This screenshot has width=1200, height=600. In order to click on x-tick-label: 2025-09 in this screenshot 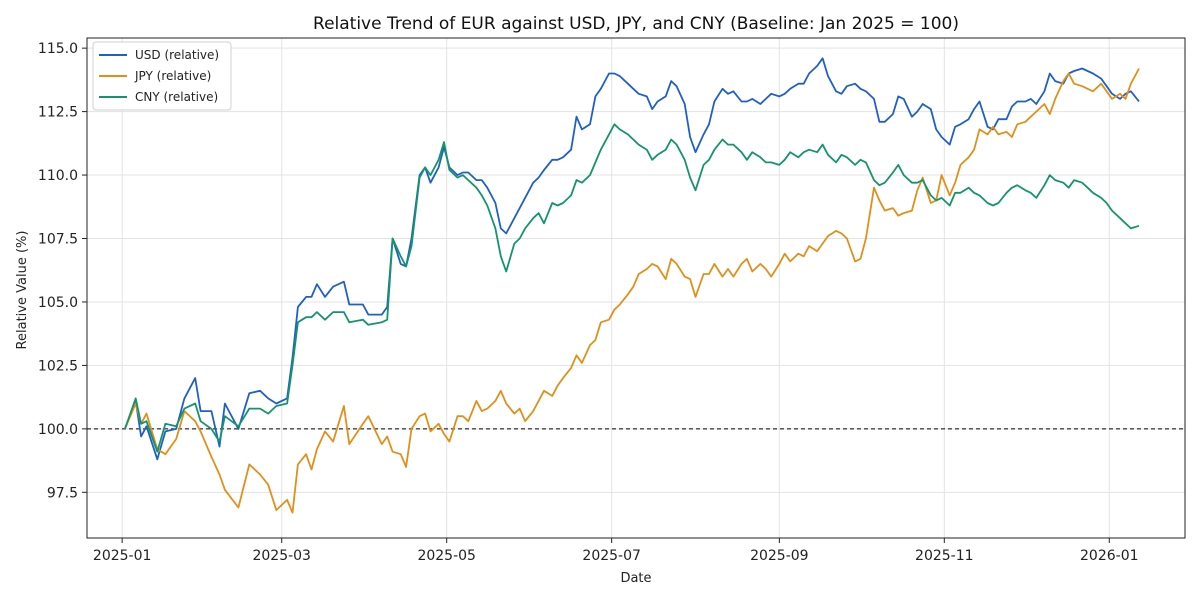, I will do `click(779, 556)`.